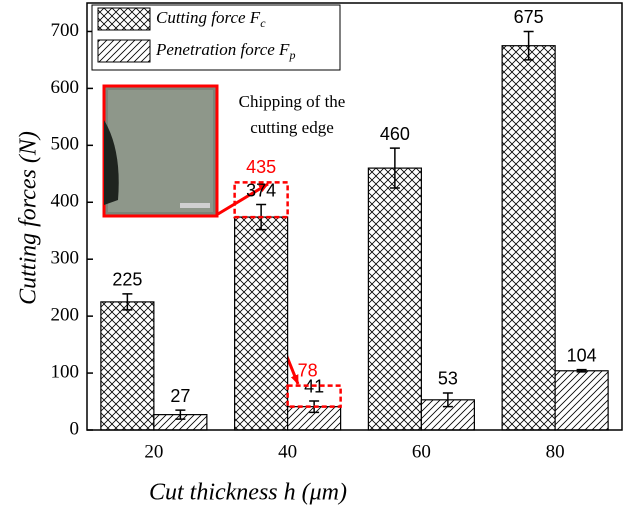 The height and width of the screenshot is (514, 626). I want to click on data-label: 225, so click(127, 280).